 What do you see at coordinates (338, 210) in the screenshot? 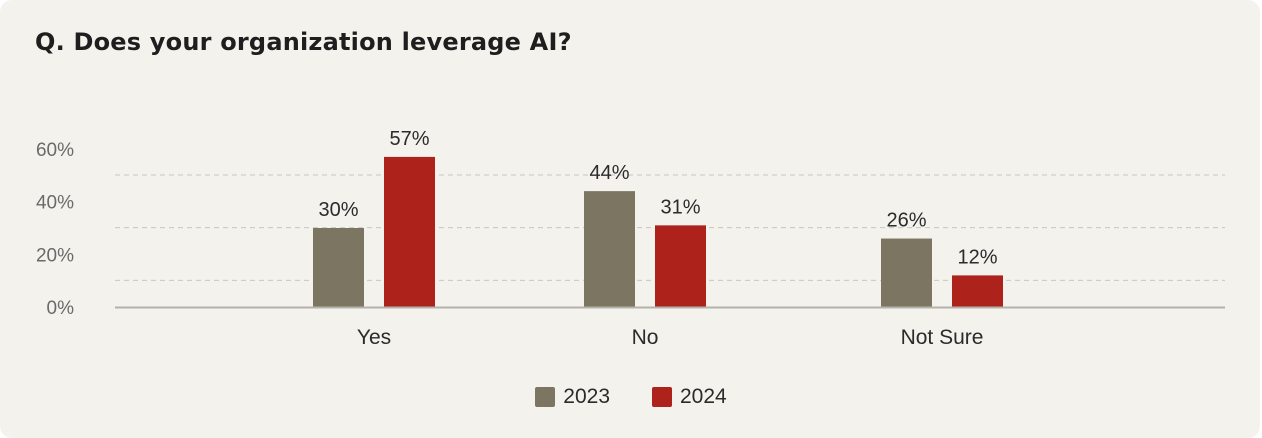
I see `data-label: 30%` at bounding box center [338, 210].